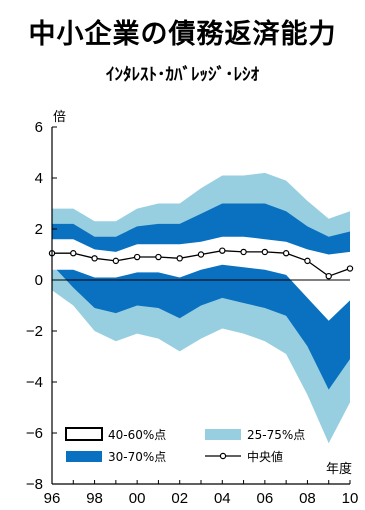  What do you see at coordinates (52, 498) in the screenshot?
I see `x-tick-label: 96` at bounding box center [52, 498].